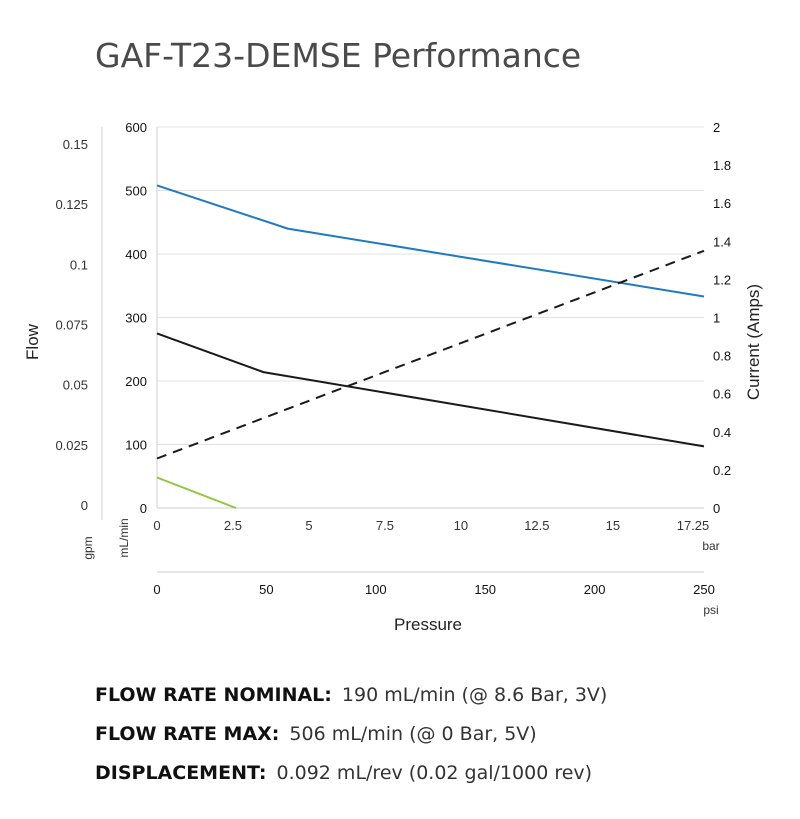 Image resolution: width=800 pixels, height=819 pixels. I want to click on spec-label: FLOW RATE MAX:, so click(187, 734).